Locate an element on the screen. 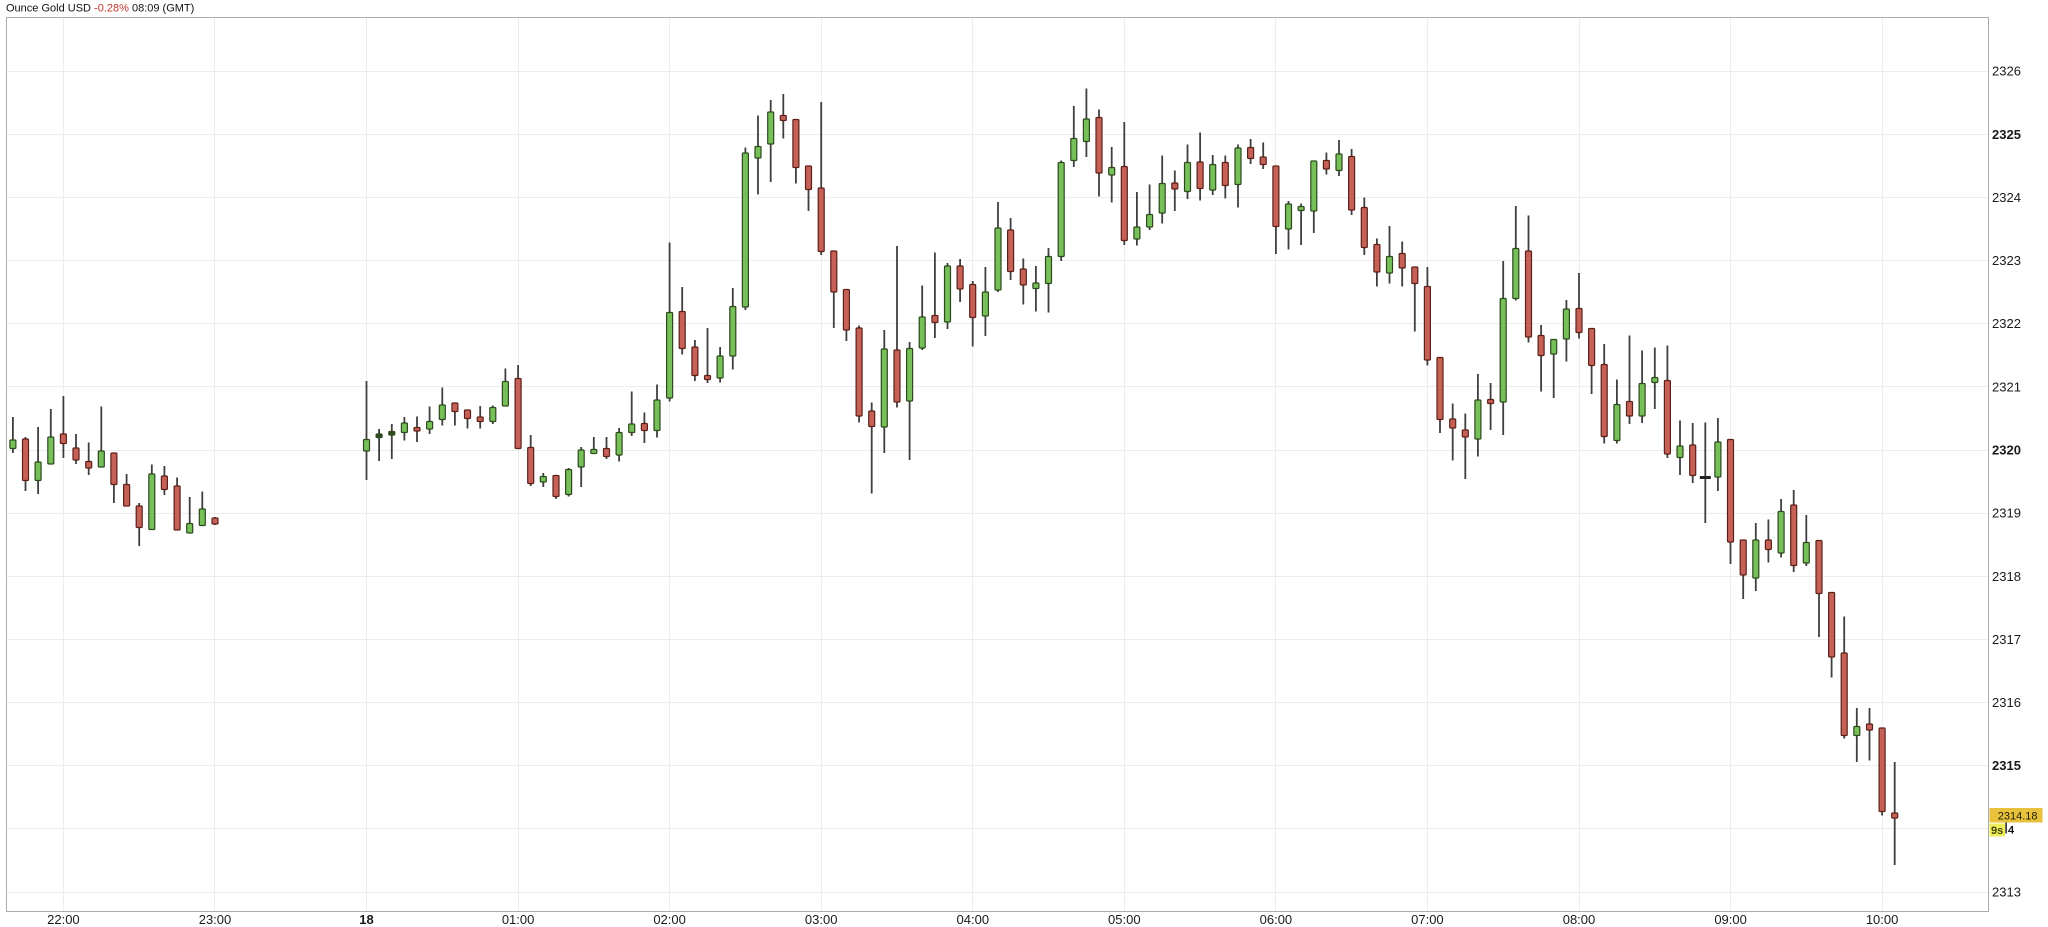  svg-text: 2315 is located at coordinates (2006, 765).